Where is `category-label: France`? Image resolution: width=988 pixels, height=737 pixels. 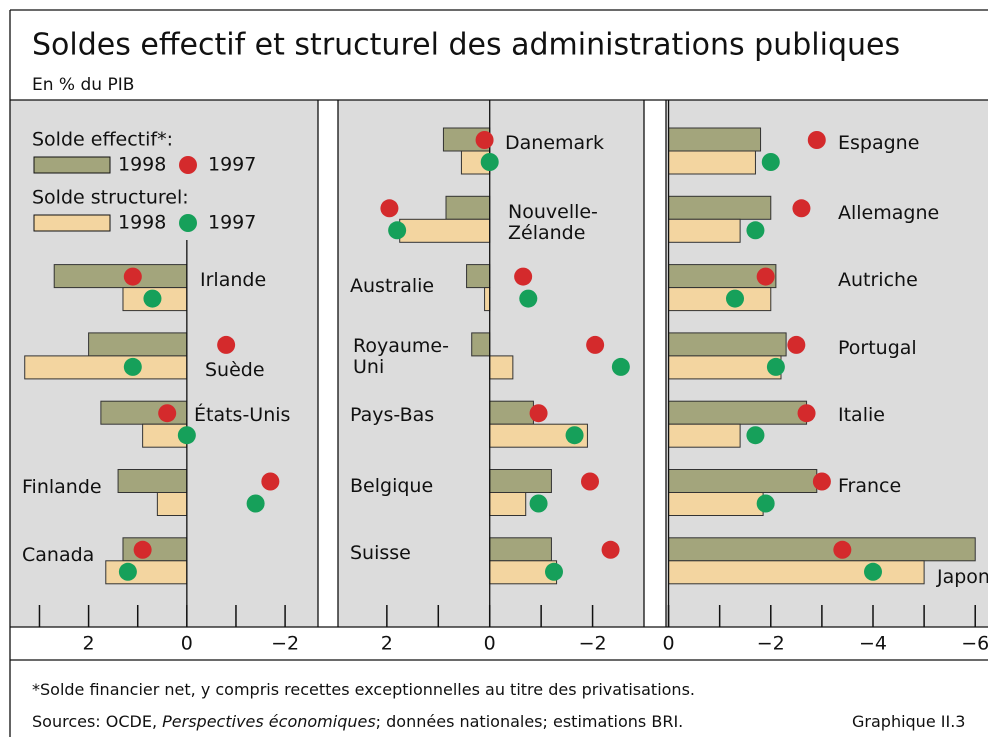
category-label: France is located at coordinates (870, 486).